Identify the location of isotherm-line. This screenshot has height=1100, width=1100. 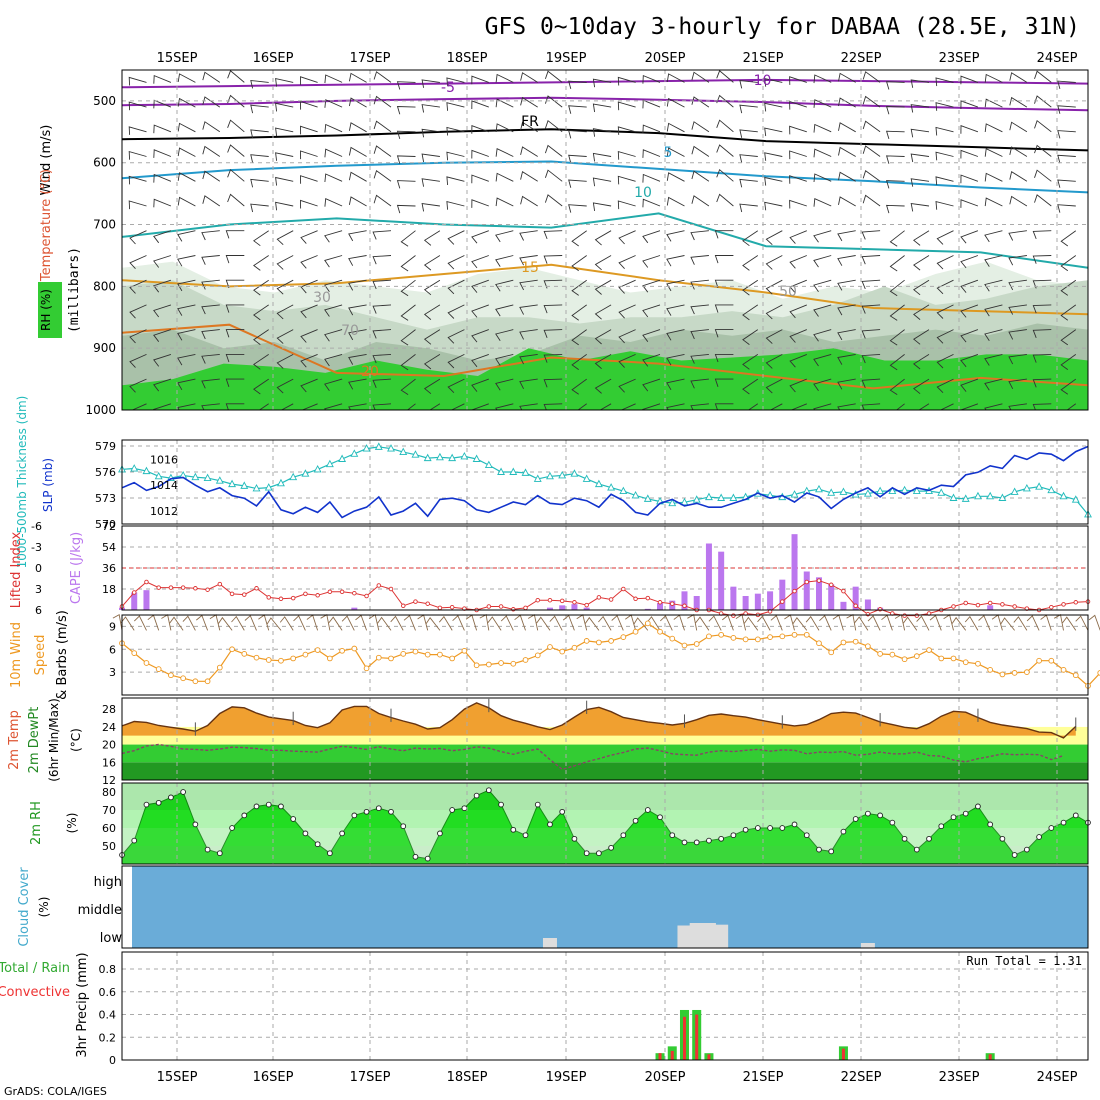
(605, 289).